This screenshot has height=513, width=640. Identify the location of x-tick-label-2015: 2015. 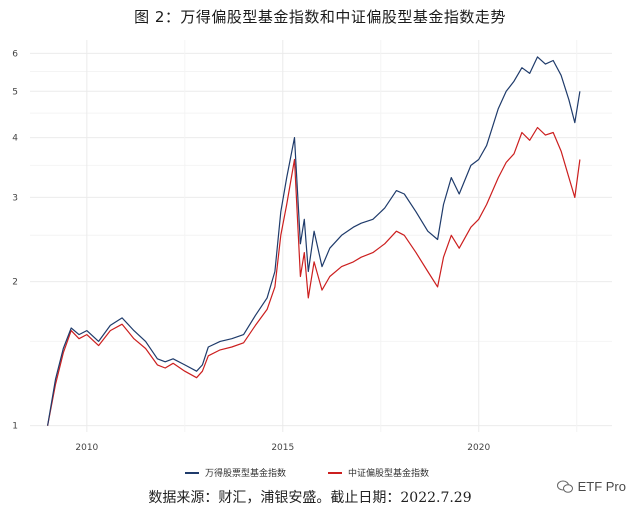
(282, 448).